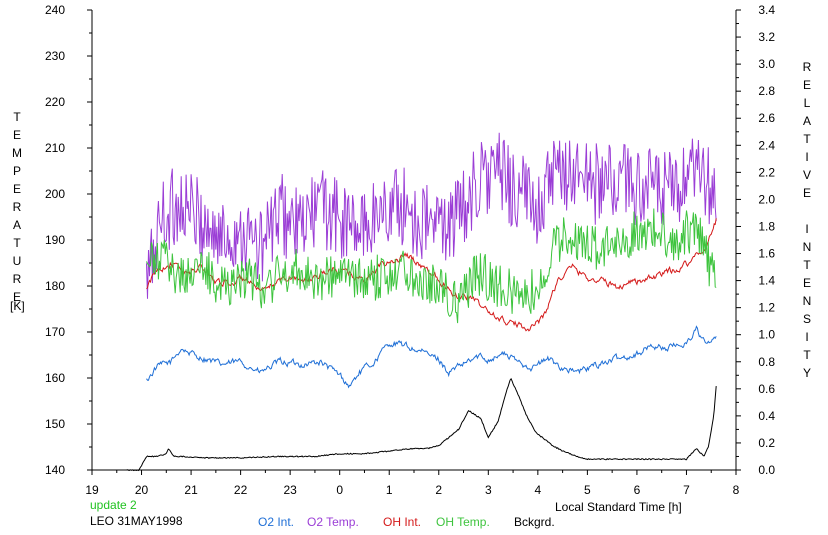 The height and width of the screenshot is (535, 828). I want to click on y-right-tick-label: 1.4, so click(766, 281).